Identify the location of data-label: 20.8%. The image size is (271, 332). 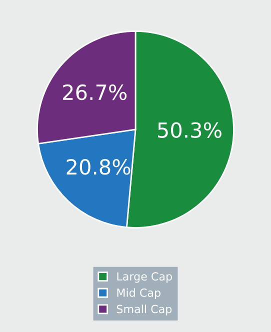
(98, 167).